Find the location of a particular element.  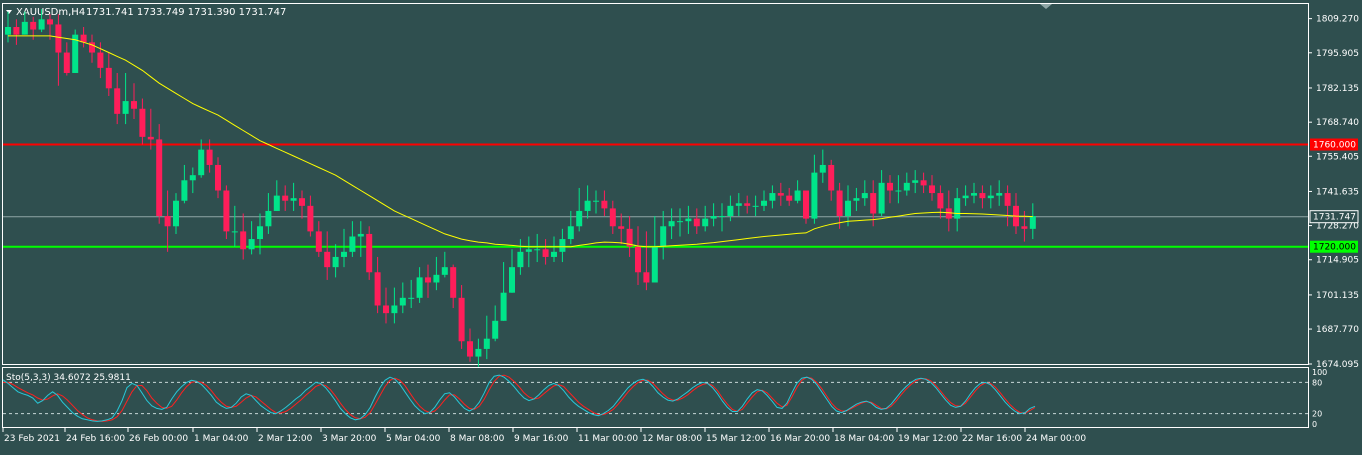

time-tick-label: 24 Mar 00:00 is located at coordinates (1056, 439).